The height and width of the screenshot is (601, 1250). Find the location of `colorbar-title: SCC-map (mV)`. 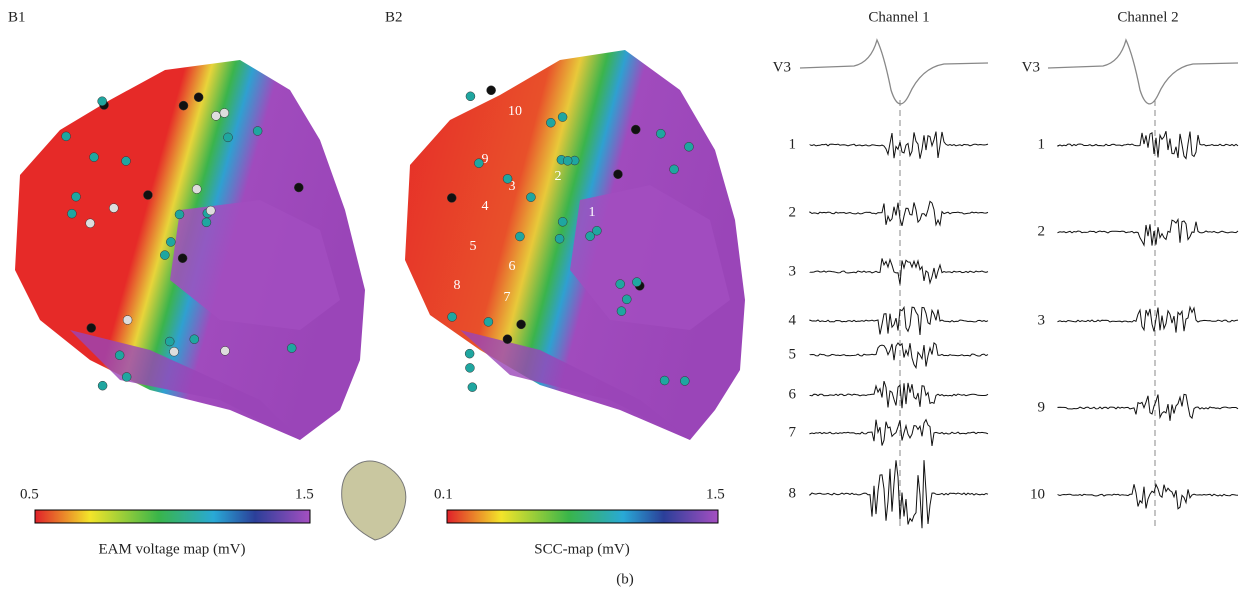

colorbar-title: SCC-map (mV) is located at coordinates (581, 549).